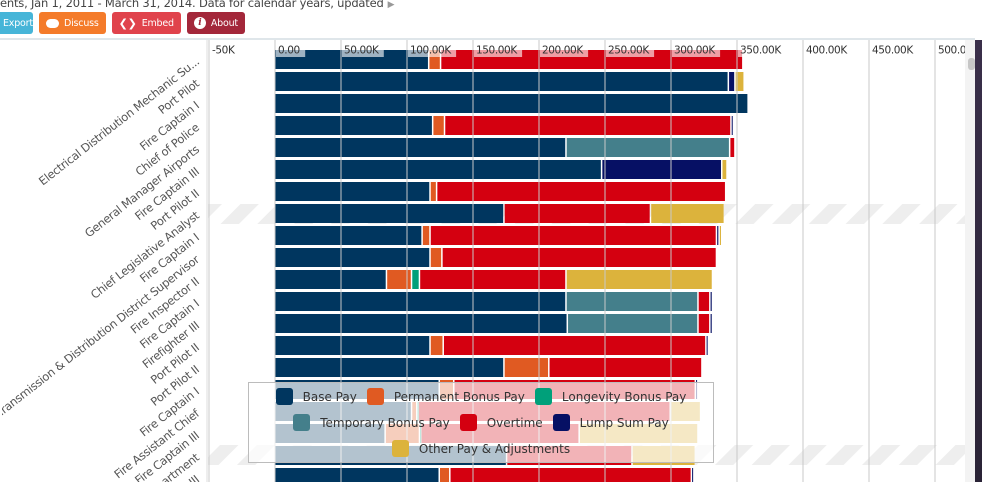 The image size is (982, 482). I want to click on embed-button: ❮❯ Embed, so click(146, 23).